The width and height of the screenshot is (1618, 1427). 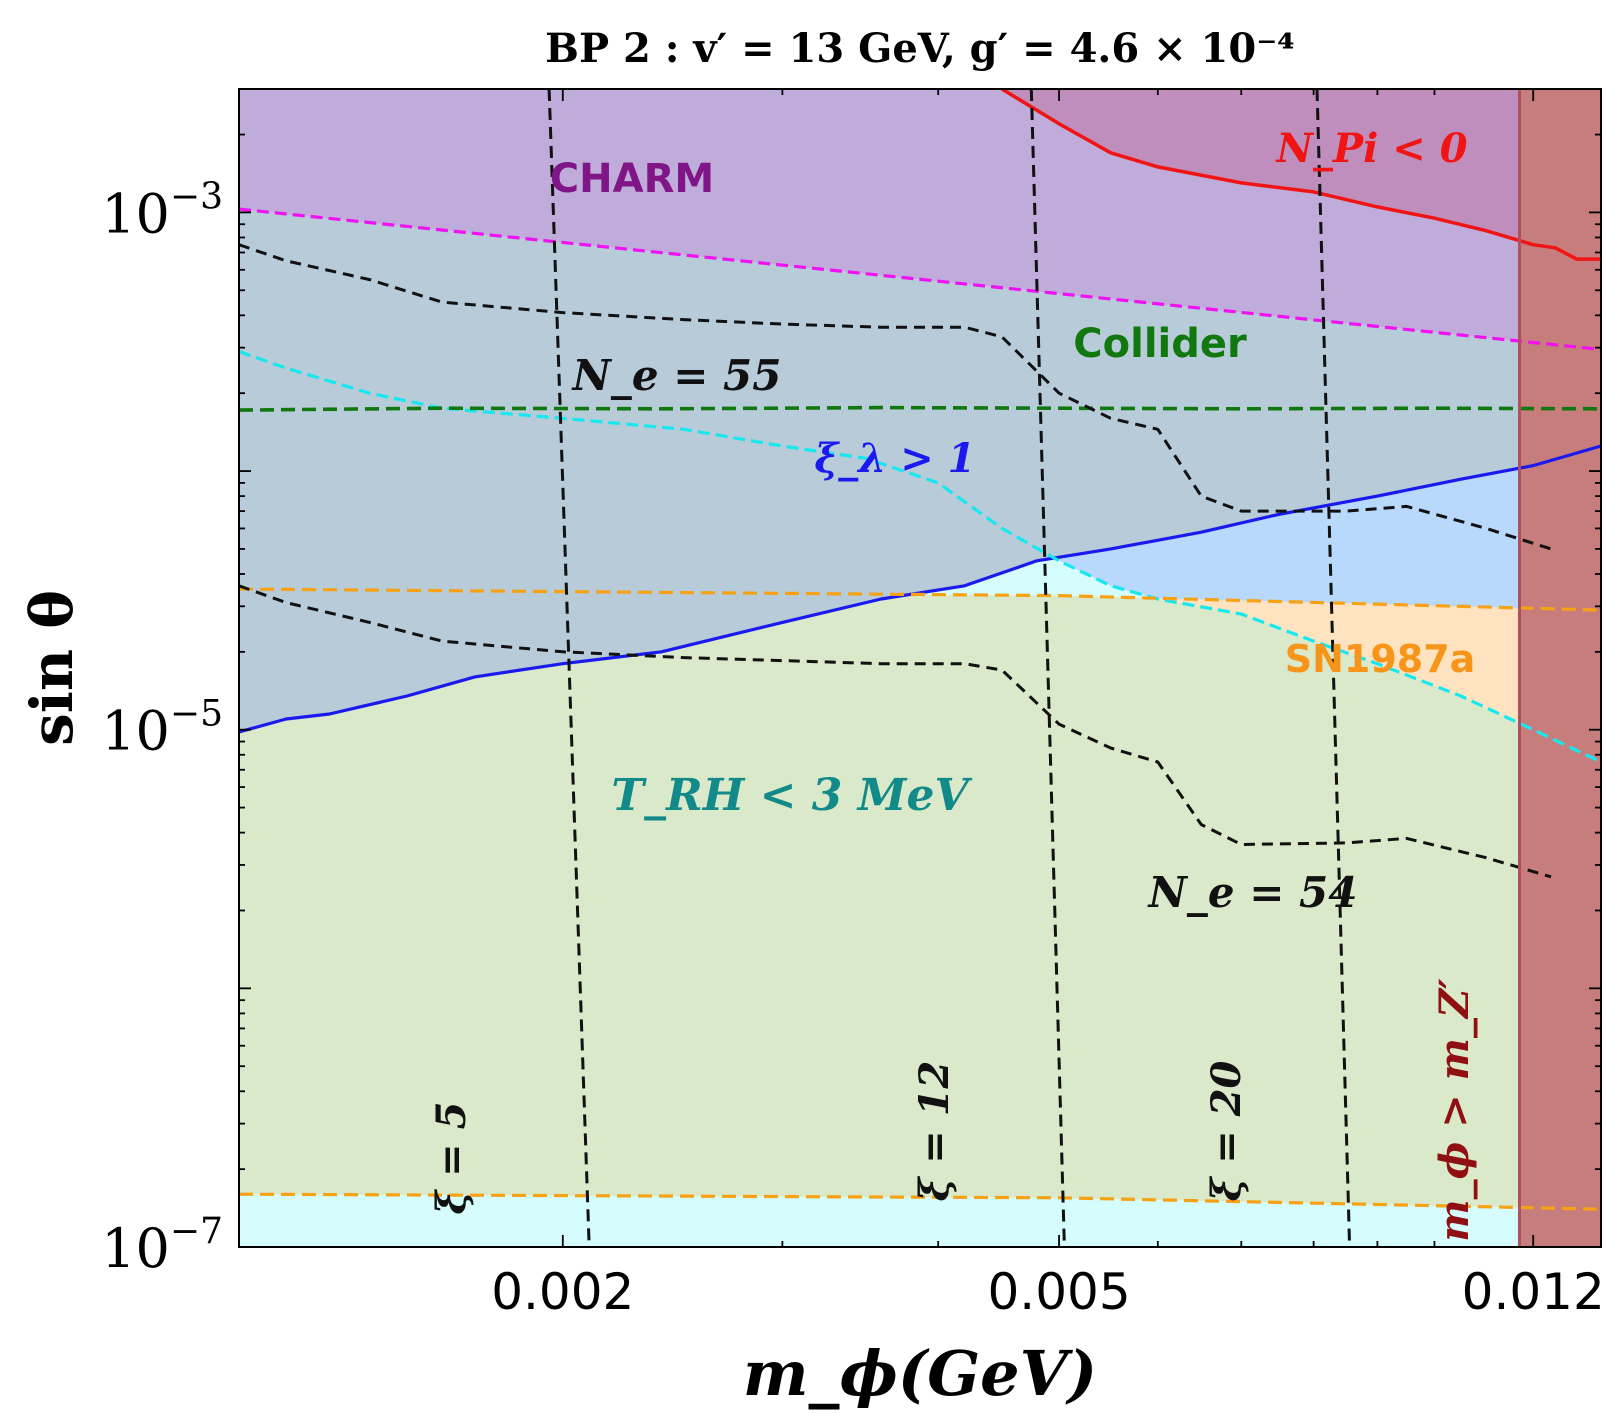 I want to click on annotation-collider: Collider, so click(x=1160, y=344).